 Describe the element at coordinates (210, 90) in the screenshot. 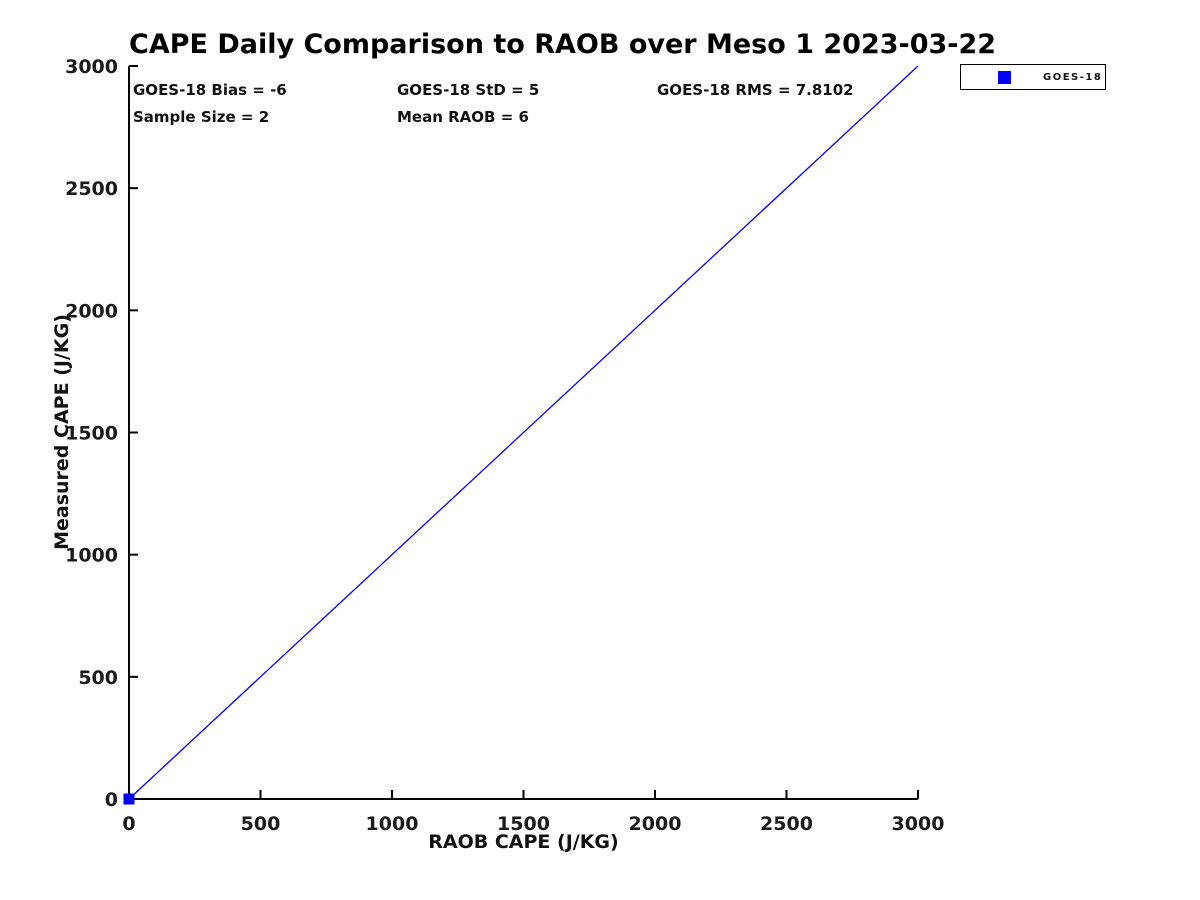

I see `stat-bias: GOES-18 Bias = -6` at that location.